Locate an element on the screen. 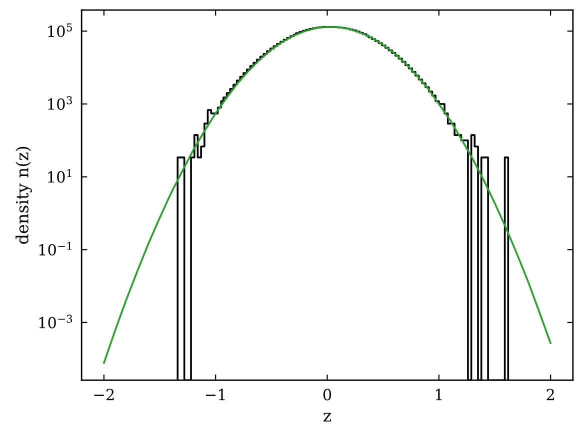 The width and height of the screenshot is (587, 436). x-tick-label: 0 is located at coordinates (327, 394).